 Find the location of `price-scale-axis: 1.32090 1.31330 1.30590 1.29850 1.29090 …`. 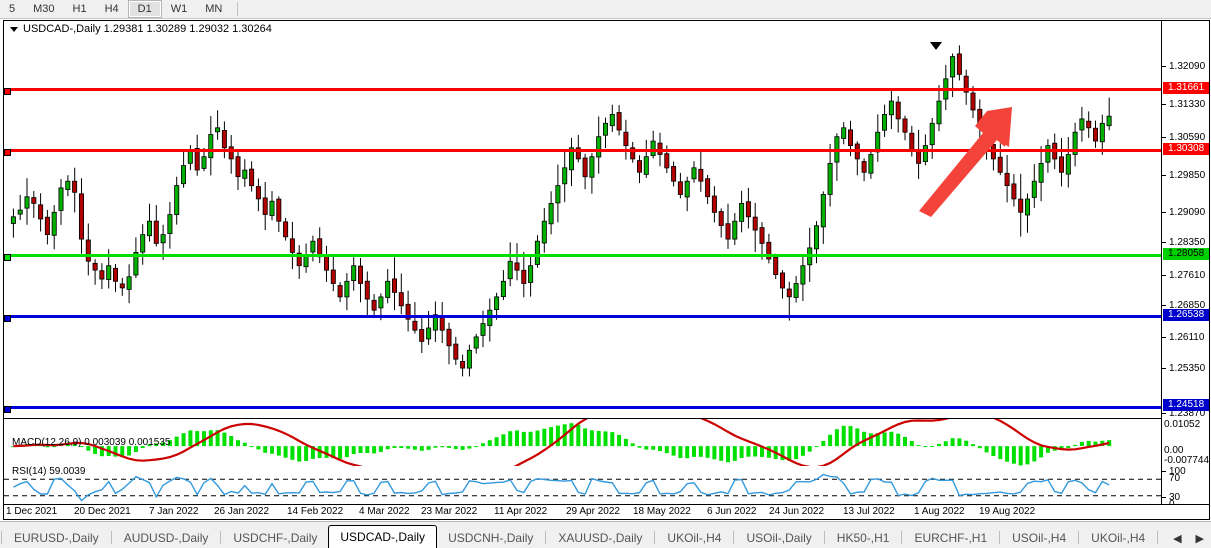

price-scale-axis: 1.32090 1.31330 1.30590 1.29850 1.29090 … is located at coordinates (1185, 269).